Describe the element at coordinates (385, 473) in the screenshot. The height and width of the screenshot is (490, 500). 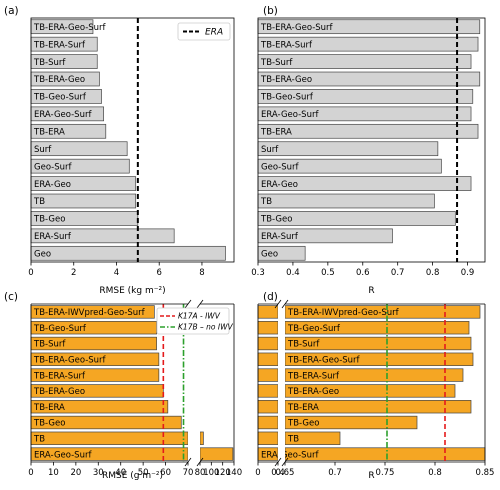
I see `x-tick-label: 0.75` at that location.